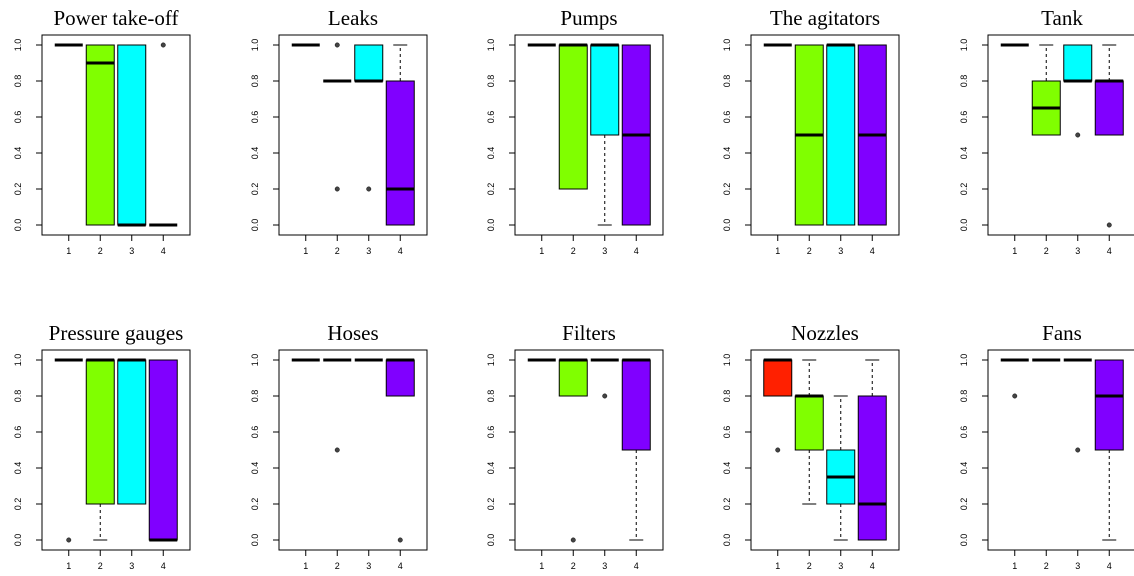 The width and height of the screenshot is (1134, 576). I want to click on panel-2: Leaks 0.0 0.2 0.4 0.6 0.8 1.0 1 2 3 4, so click(339, 131).